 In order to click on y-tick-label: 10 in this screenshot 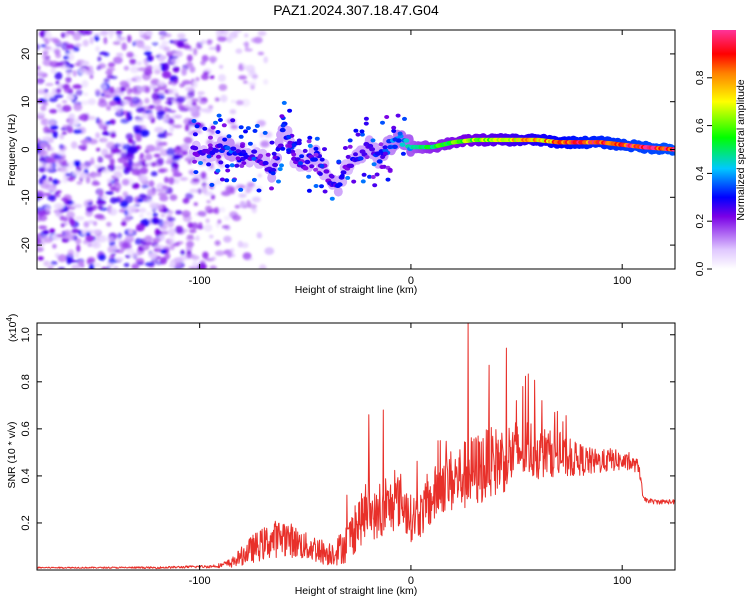, I will do `click(26, 102)`.